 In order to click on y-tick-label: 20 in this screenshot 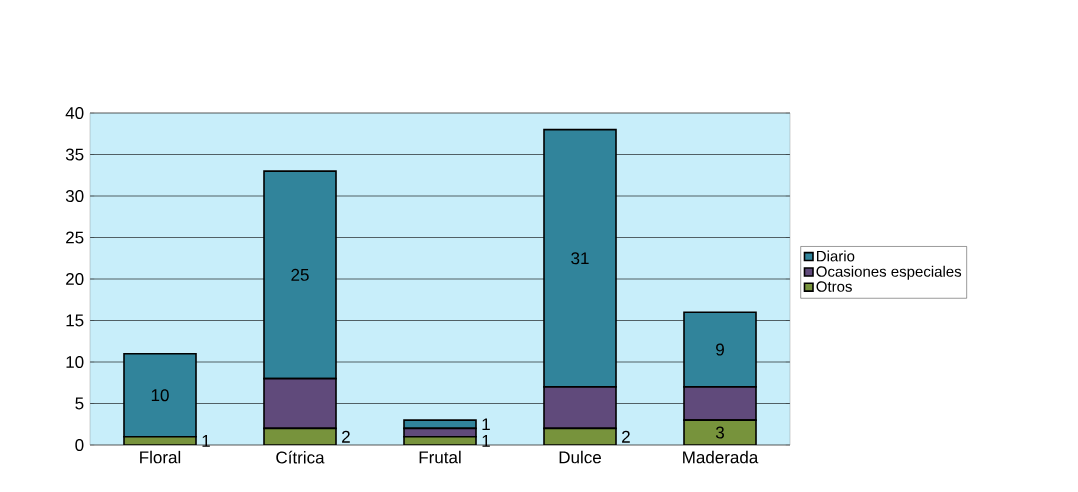, I will do `click(75, 279)`.